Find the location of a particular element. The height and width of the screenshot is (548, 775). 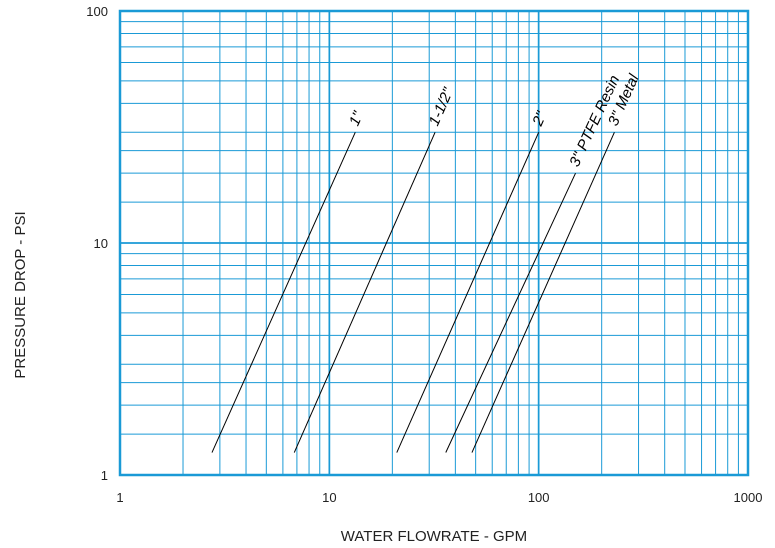

series-label: 2" is located at coordinates (540, 118).